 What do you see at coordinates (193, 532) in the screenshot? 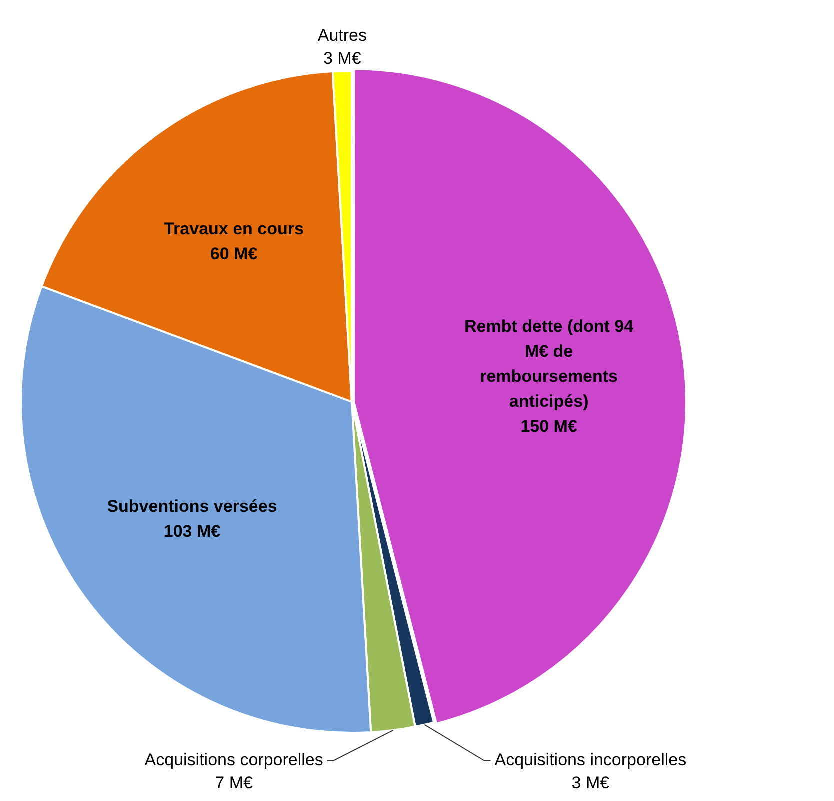
I see `data-label: 103 M€` at bounding box center [193, 532].